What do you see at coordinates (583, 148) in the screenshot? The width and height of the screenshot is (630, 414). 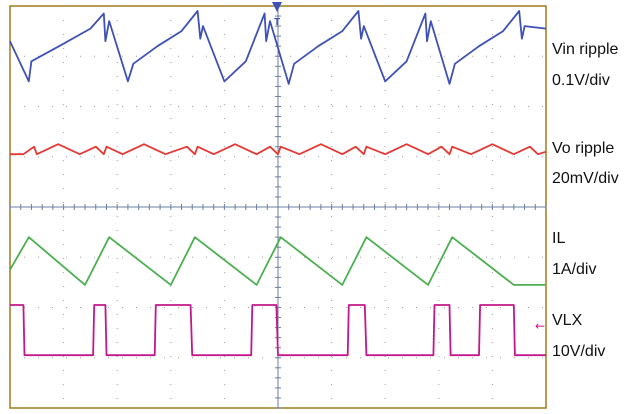 I see `label-vo-ripple-name: Vo ripple` at bounding box center [583, 148].